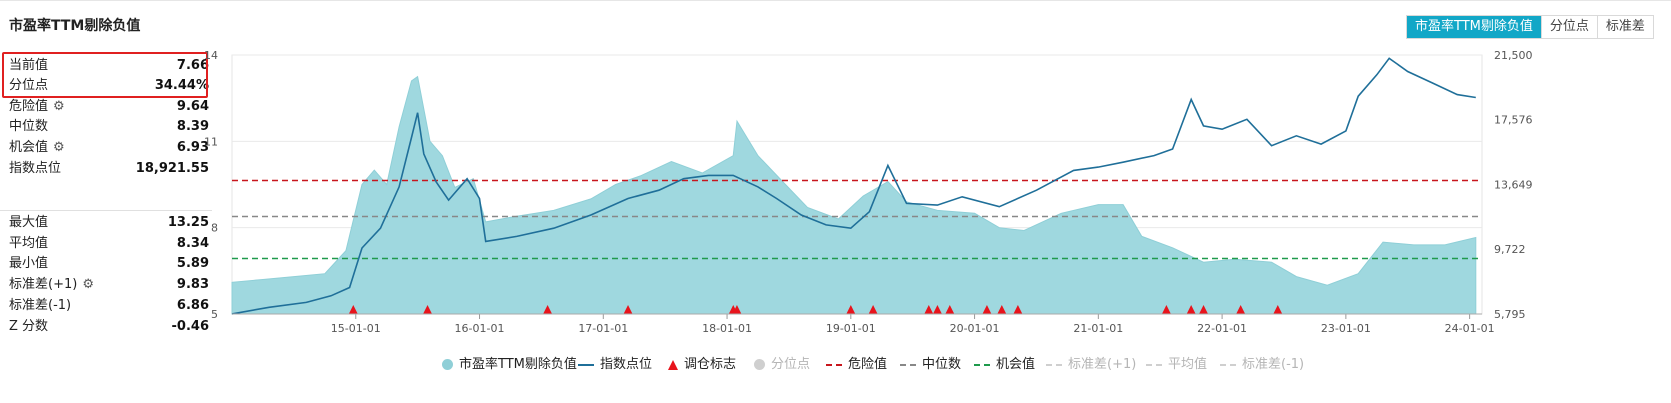 The image size is (1671, 403). Describe the element at coordinates (192, 65) in the screenshot. I see `stat-value: 7.66` at that location.